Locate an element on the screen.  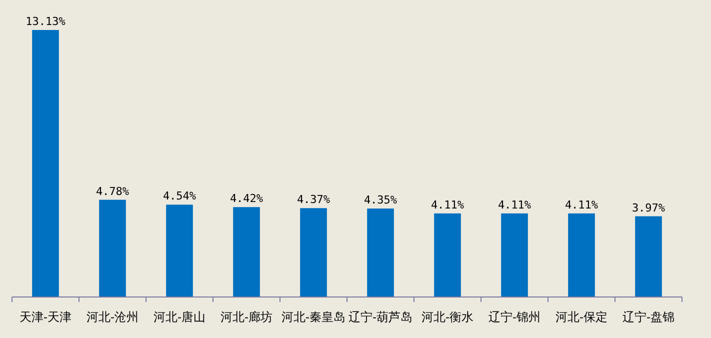
x-tick-label: 河北-唐山 is located at coordinates (180, 317).